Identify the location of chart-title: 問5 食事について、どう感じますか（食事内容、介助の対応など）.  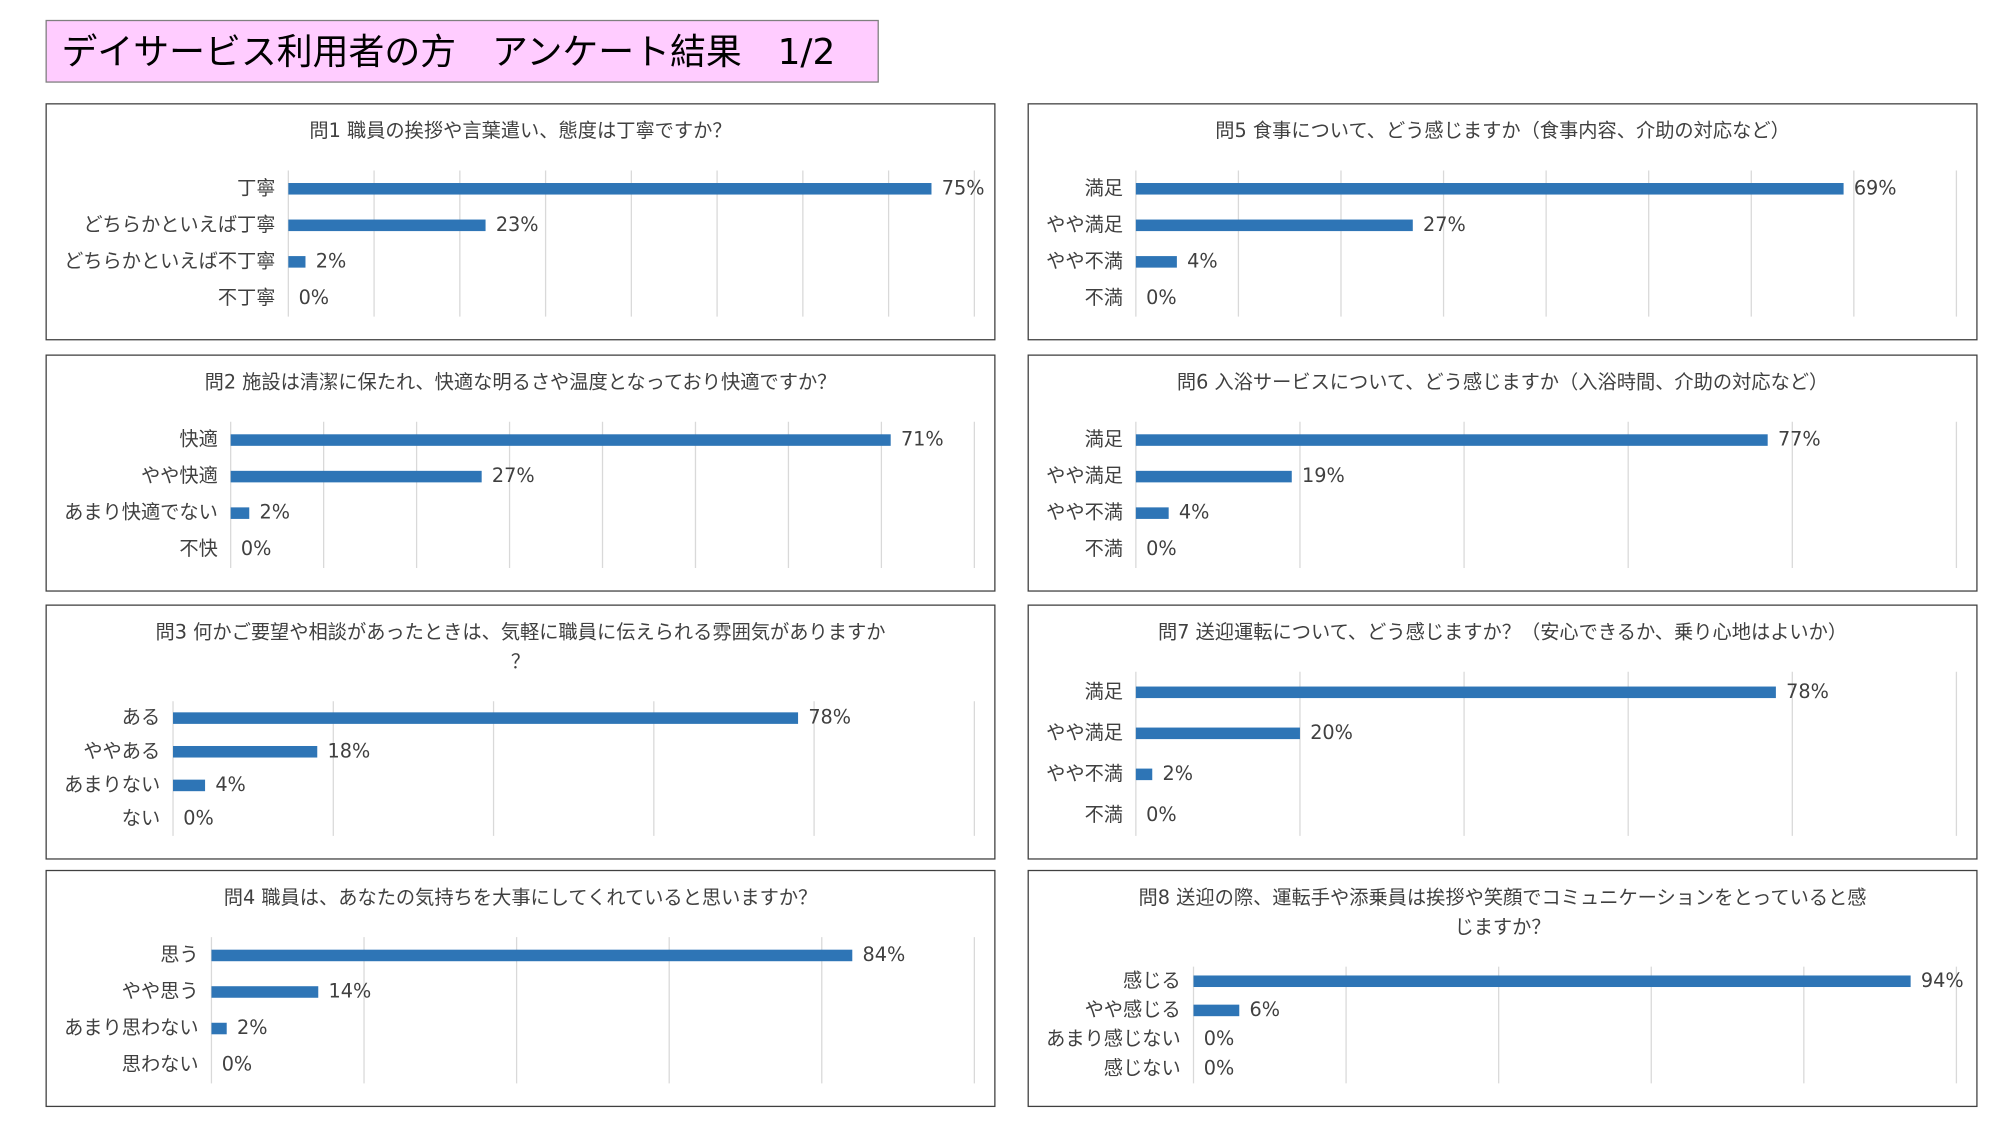
(1502, 131).